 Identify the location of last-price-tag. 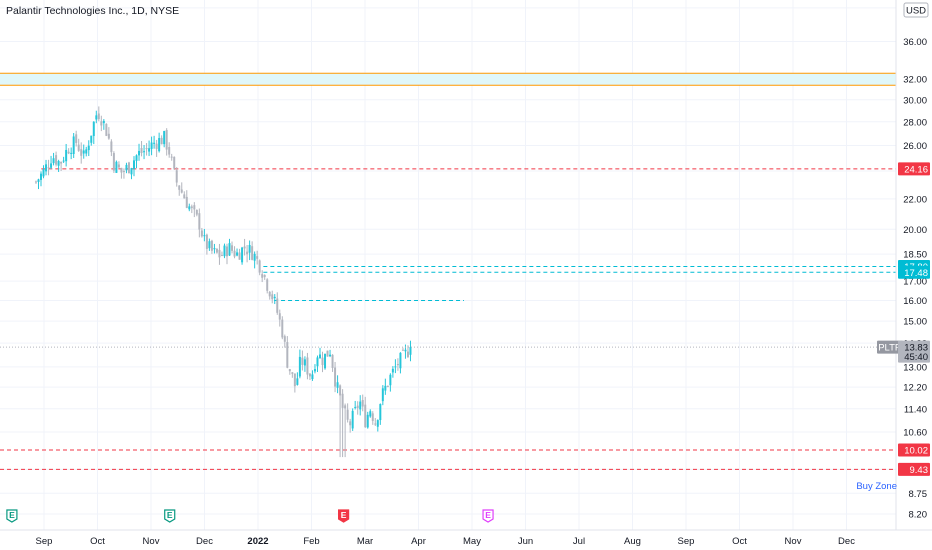
(914, 351).